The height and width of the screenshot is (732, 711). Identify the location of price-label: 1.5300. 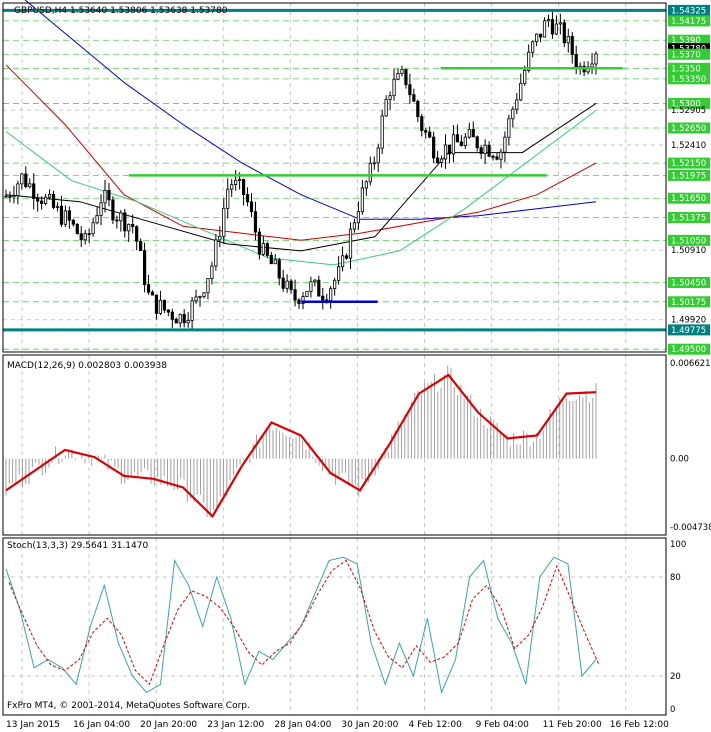
(686, 104).